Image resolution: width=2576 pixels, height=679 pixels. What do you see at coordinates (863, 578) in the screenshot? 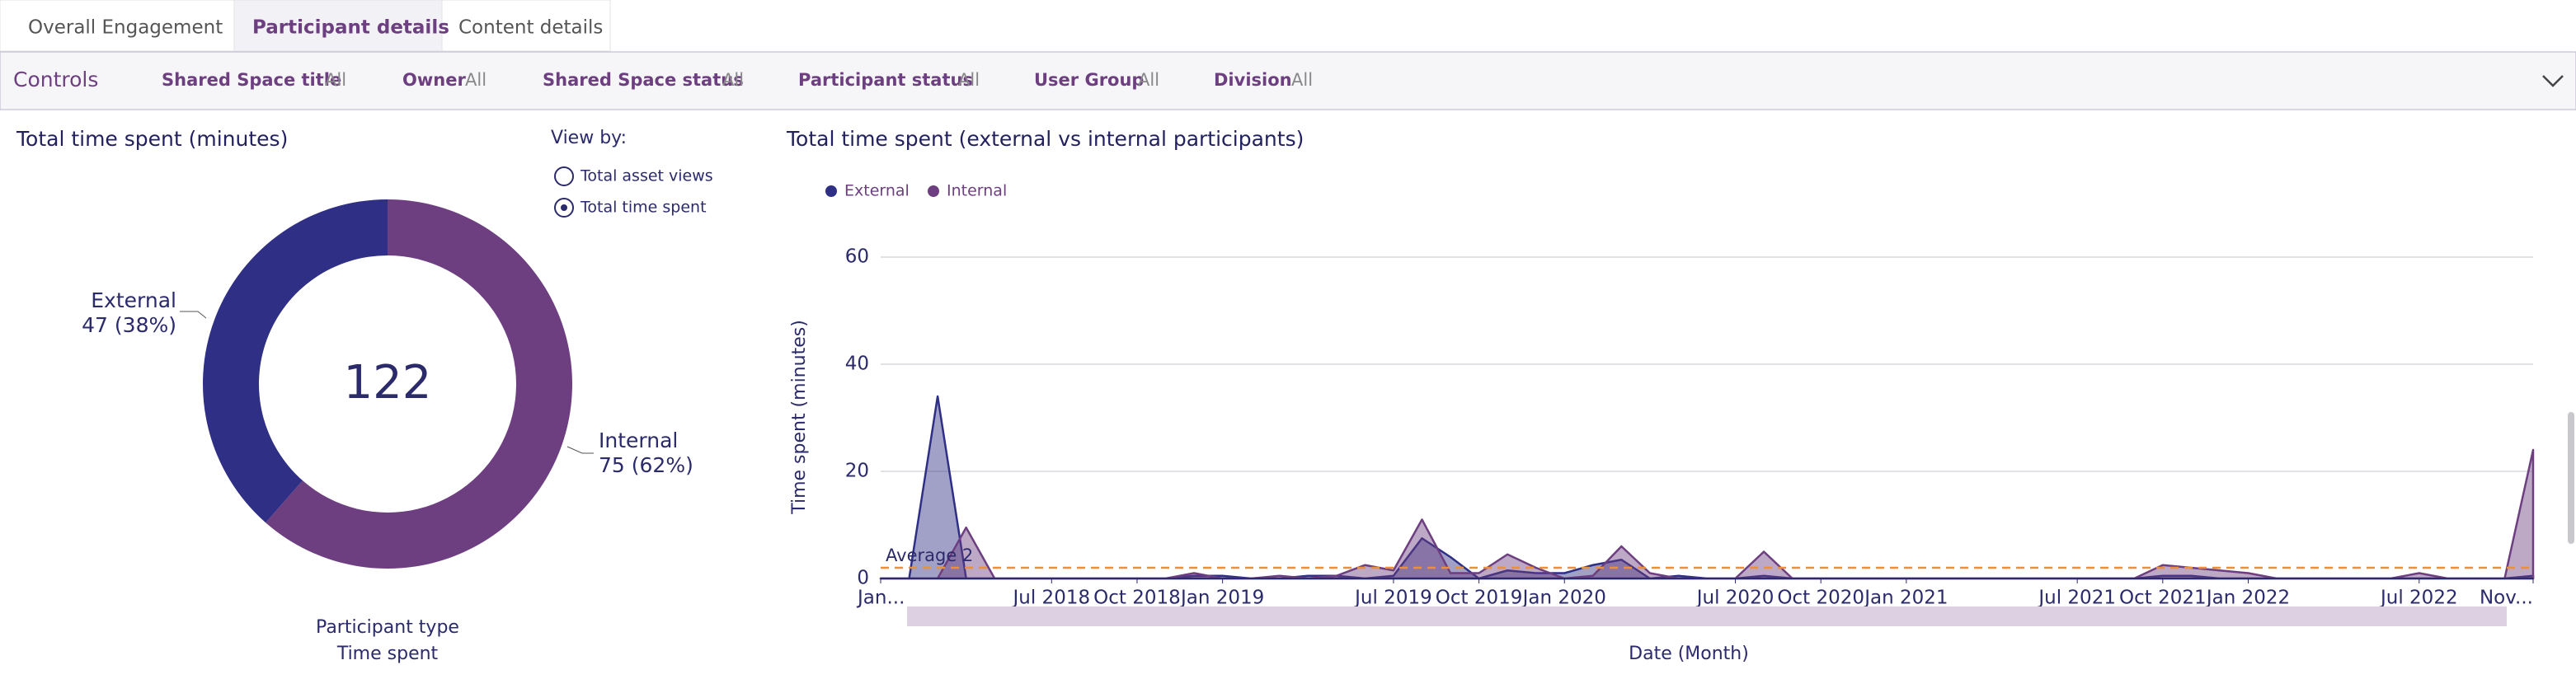
I see `y-tick-label: 0` at bounding box center [863, 578].